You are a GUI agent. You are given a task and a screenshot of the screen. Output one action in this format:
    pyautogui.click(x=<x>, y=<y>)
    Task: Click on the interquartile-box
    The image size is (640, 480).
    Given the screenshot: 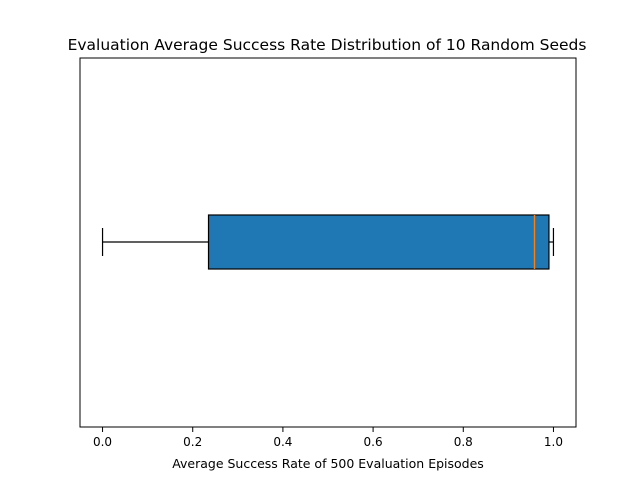 What is the action you would take?
    pyautogui.click(x=378, y=242)
    